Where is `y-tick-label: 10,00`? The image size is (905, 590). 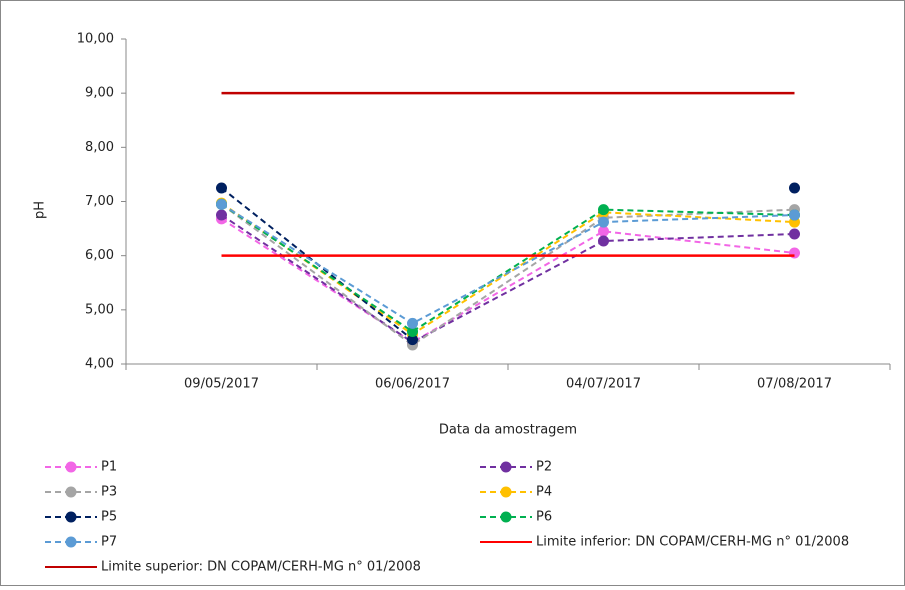 y-tick-label: 10,00 is located at coordinates (95, 39).